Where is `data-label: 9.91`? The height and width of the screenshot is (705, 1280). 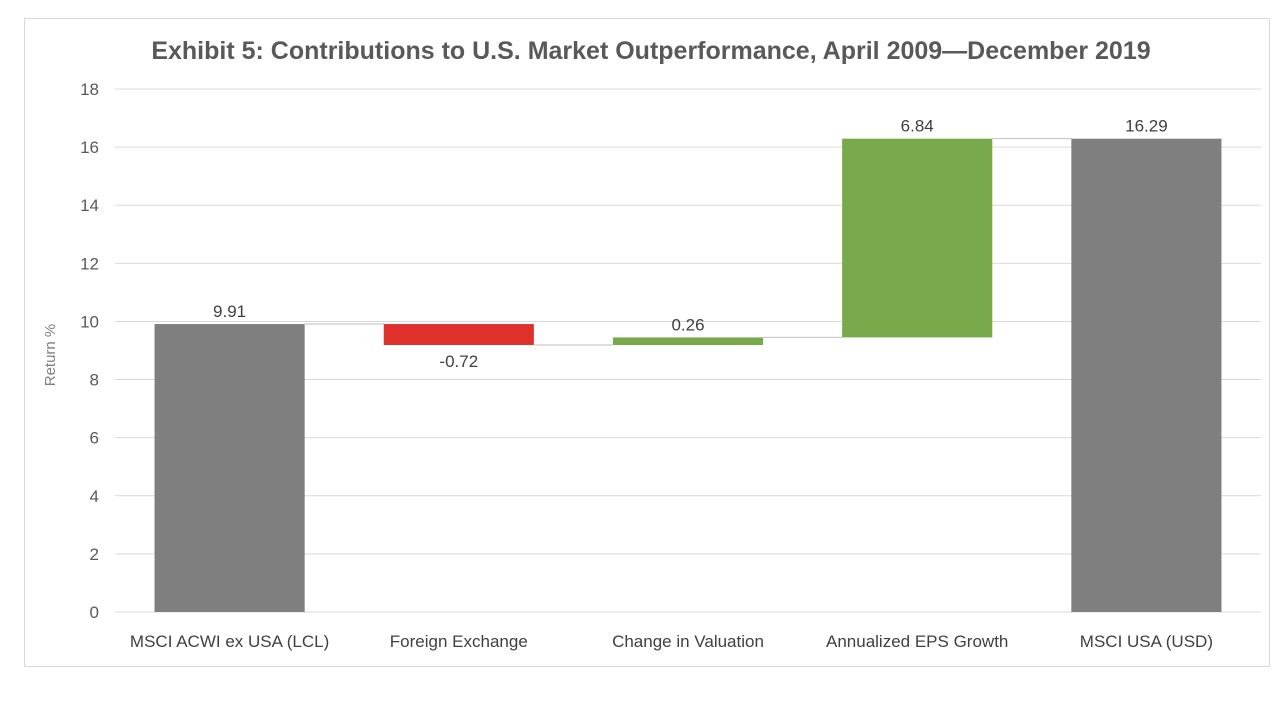 data-label: 9.91 is located at coordinates (229, 311).